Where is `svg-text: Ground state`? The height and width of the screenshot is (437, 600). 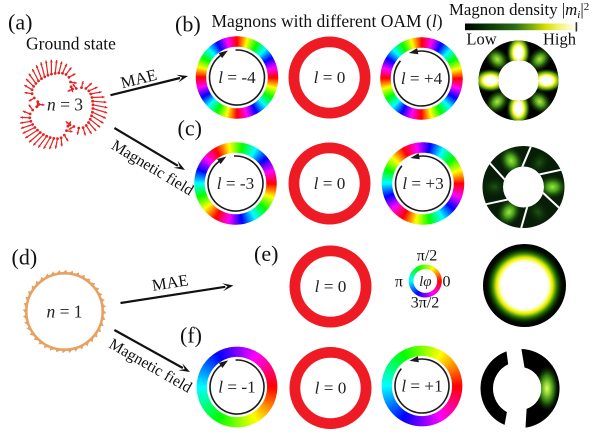
svg-text: Ground state is located at coordinates (71, 44).